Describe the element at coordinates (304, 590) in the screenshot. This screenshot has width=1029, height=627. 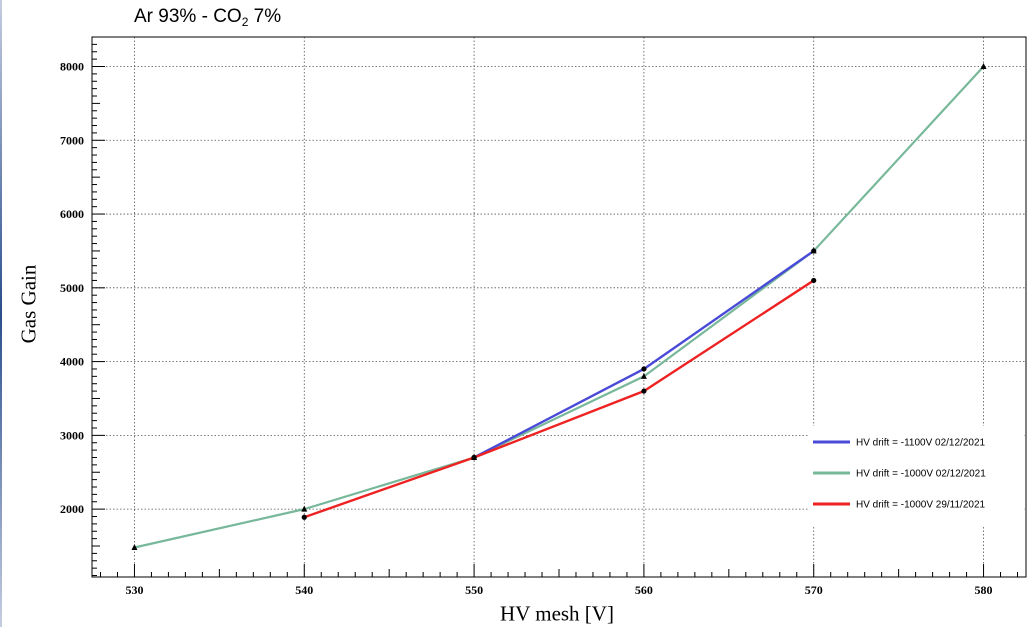
I see `x-tick-label: 540` at that location.